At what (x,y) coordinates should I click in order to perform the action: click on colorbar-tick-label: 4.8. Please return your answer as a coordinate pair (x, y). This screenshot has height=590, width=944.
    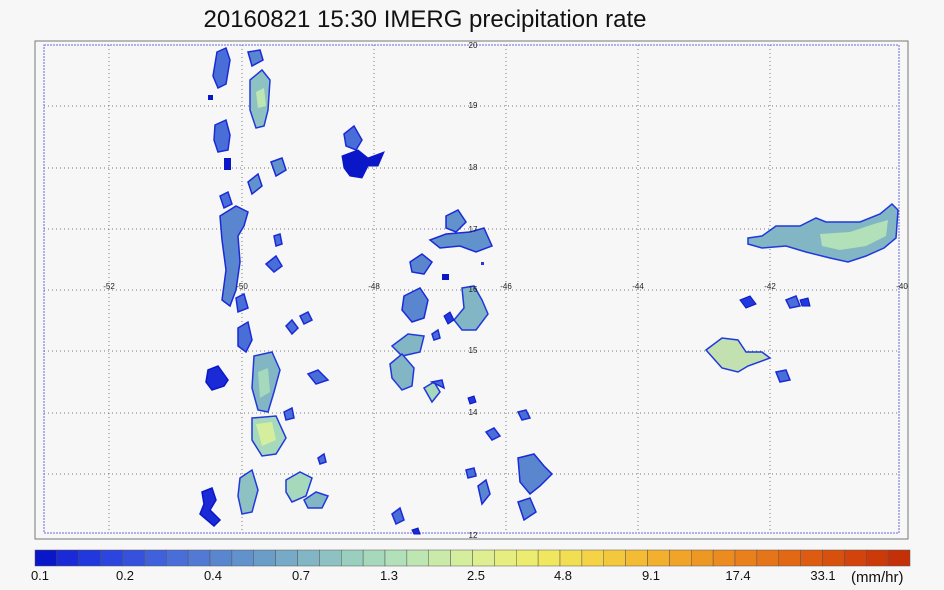
    Looking at the image, I should click on (563, 575).